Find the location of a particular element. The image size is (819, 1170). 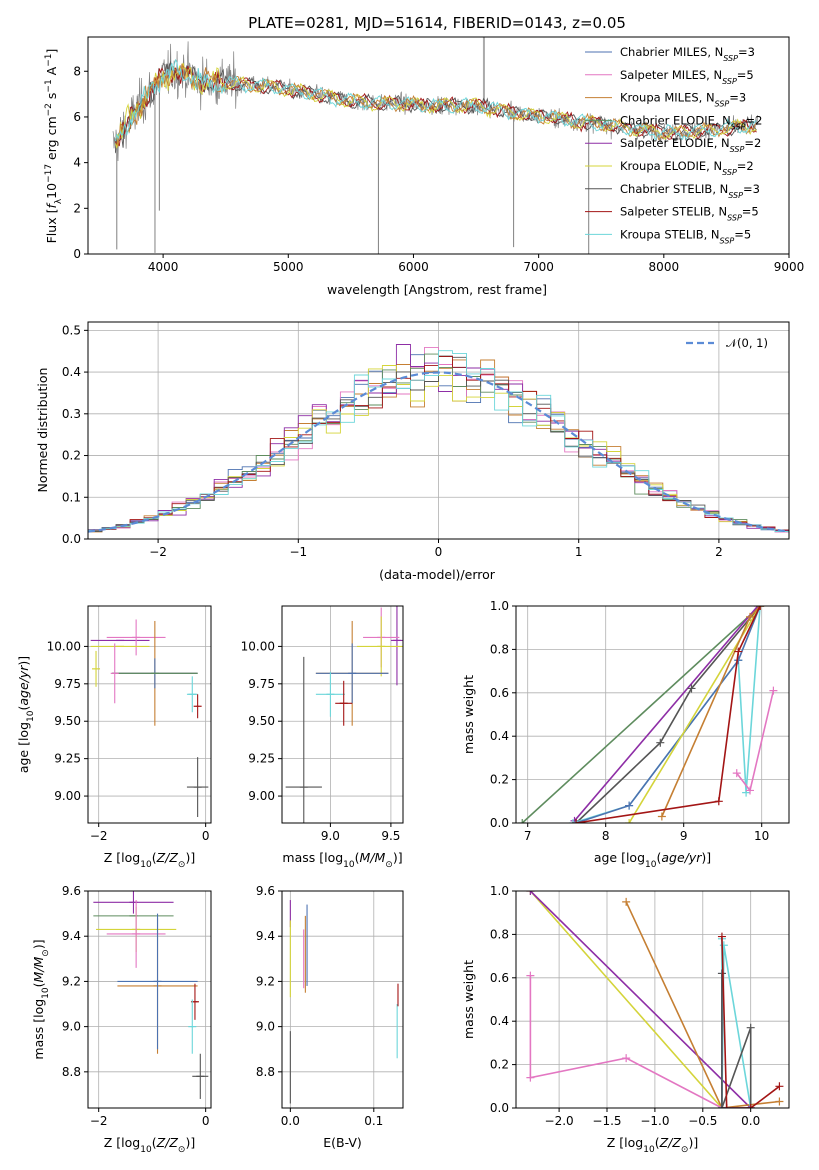

y-tick-label: 9.50 is located at coordinates (261, 721).